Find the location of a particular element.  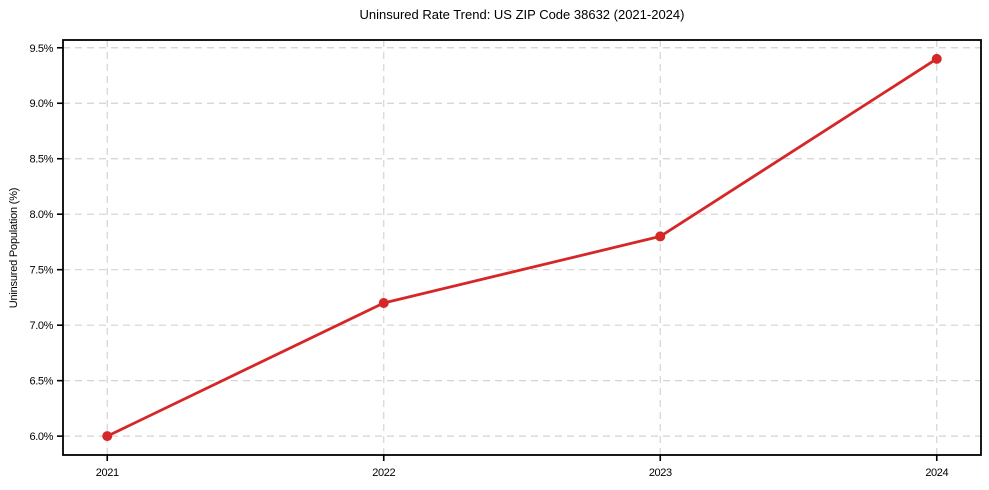

x-tick-label: 2023 is located at coordinates (660, 473).